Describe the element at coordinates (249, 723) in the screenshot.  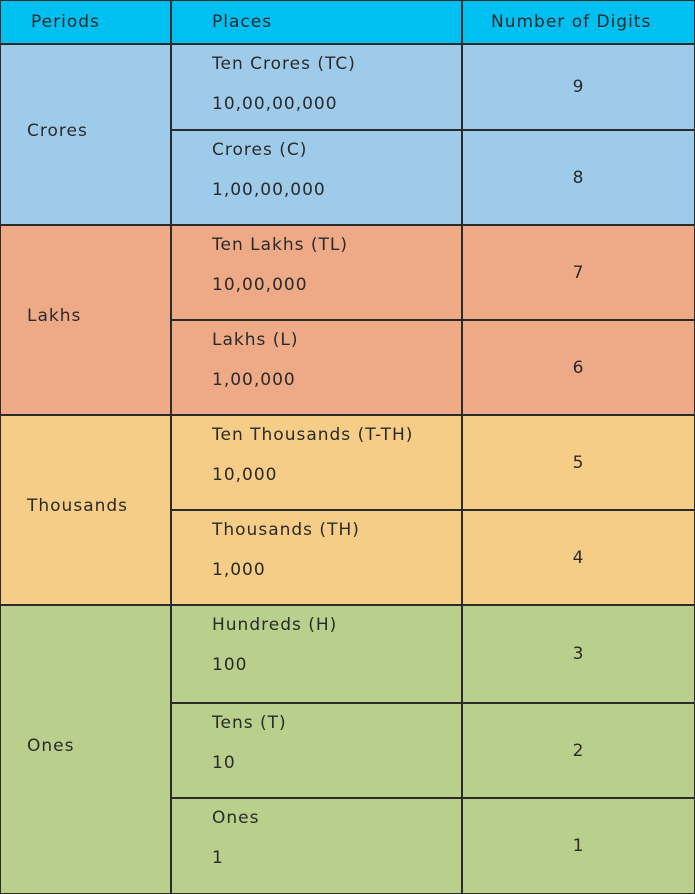
I see `place-name: Tens (T)` at that location.